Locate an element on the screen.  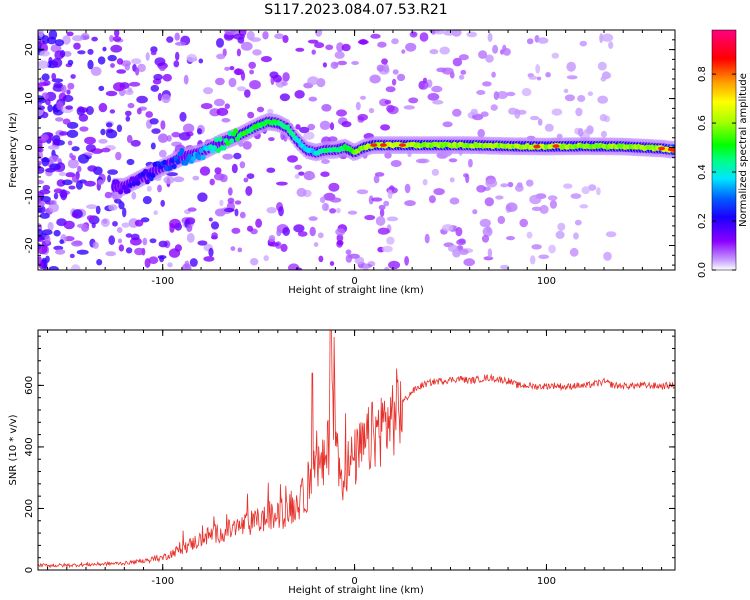
y-tick-label: 400 is located at coordinates (29, 446).